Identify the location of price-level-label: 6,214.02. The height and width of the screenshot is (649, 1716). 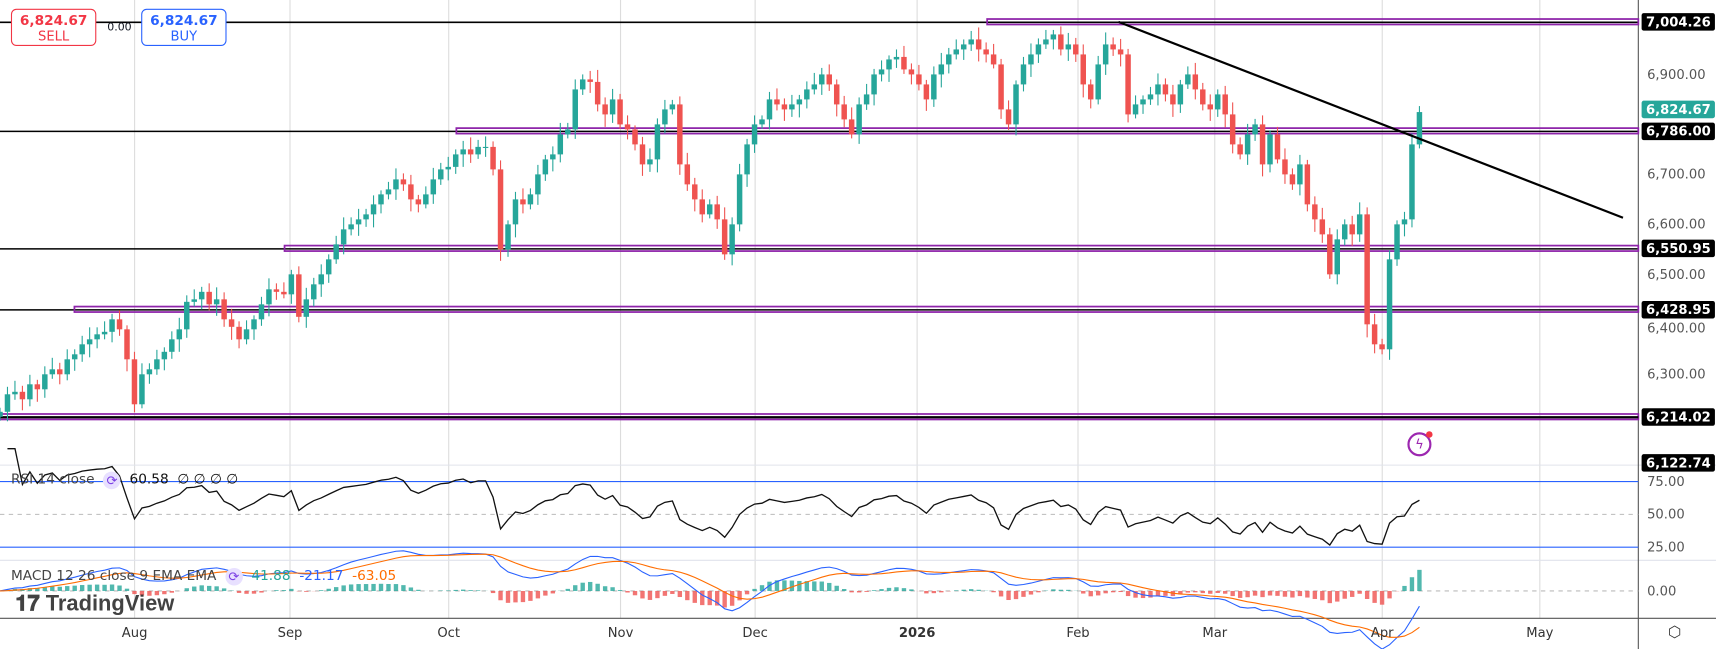
(1678, 417).